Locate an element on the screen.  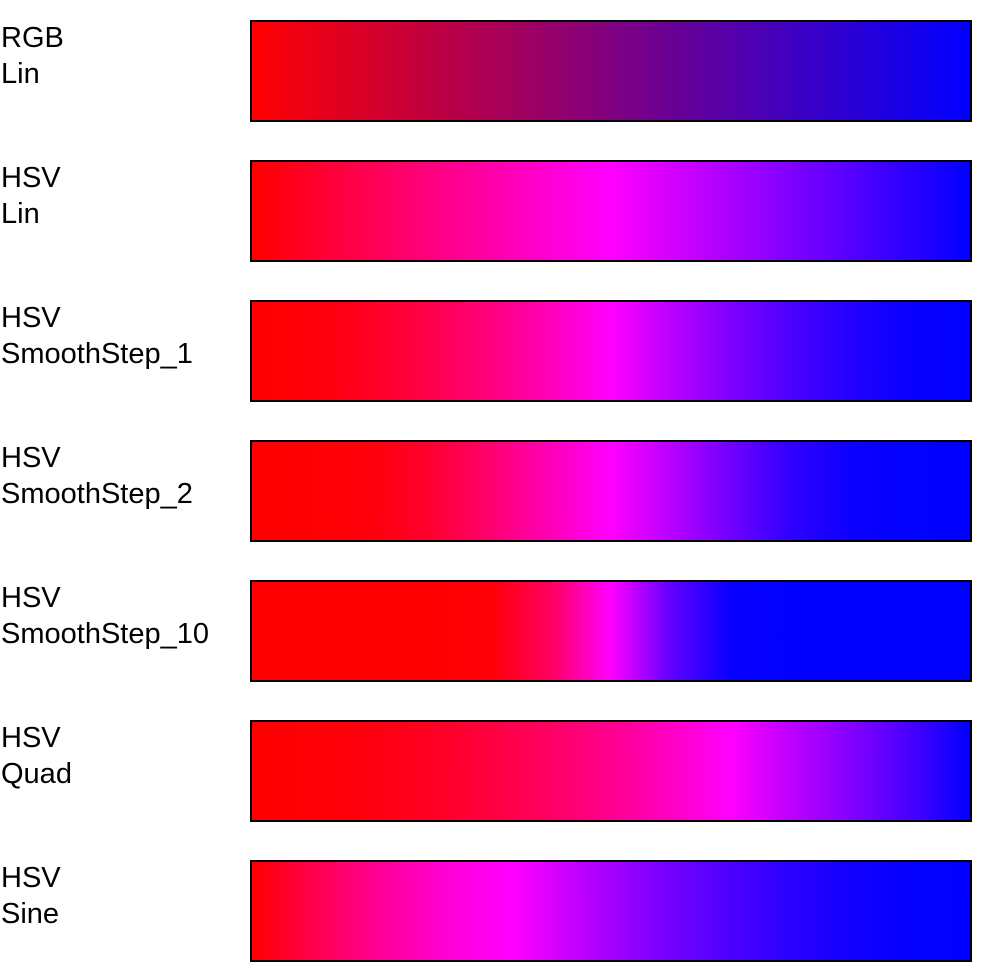
gradient-row: HSV Lin is located at coordinates (495, 211).